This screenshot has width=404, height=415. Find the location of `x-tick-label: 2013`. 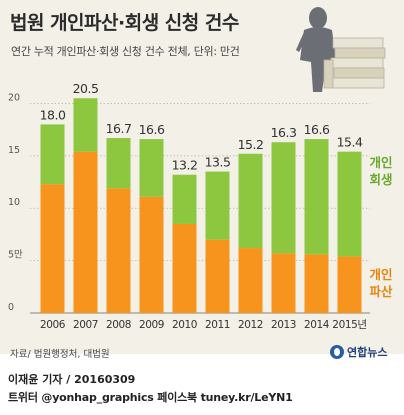

x-tick-label: 2013 is located at coordinates (283, 325).